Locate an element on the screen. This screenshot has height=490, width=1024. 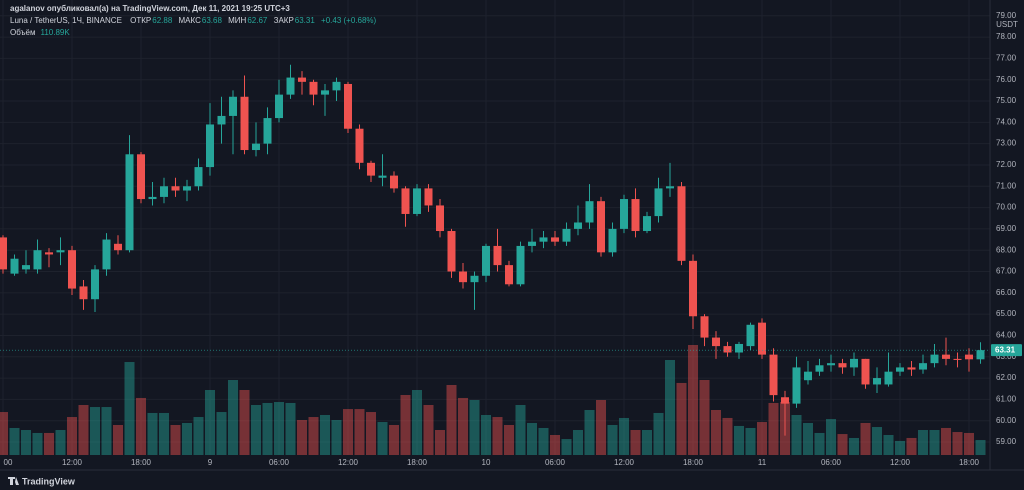
y-tick-label: 62.00 is located at coordinates (1006, 377).